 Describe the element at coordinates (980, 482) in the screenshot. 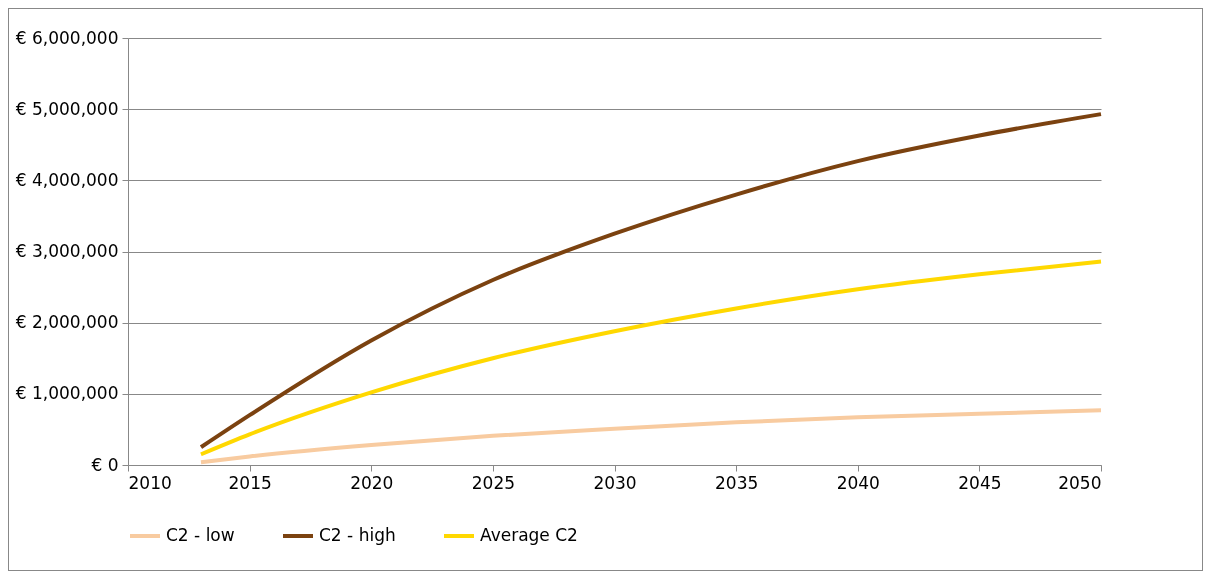

I see `x-tick-label: 2045` at that location.